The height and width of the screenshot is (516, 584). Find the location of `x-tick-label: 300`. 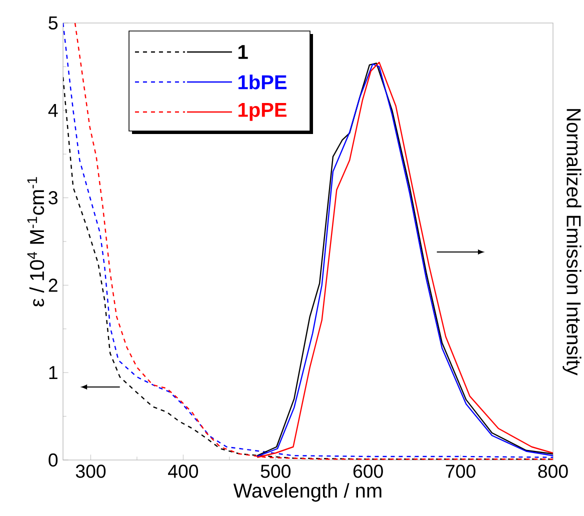

x-tick-label: 300 is located at coordinates (91, 471).